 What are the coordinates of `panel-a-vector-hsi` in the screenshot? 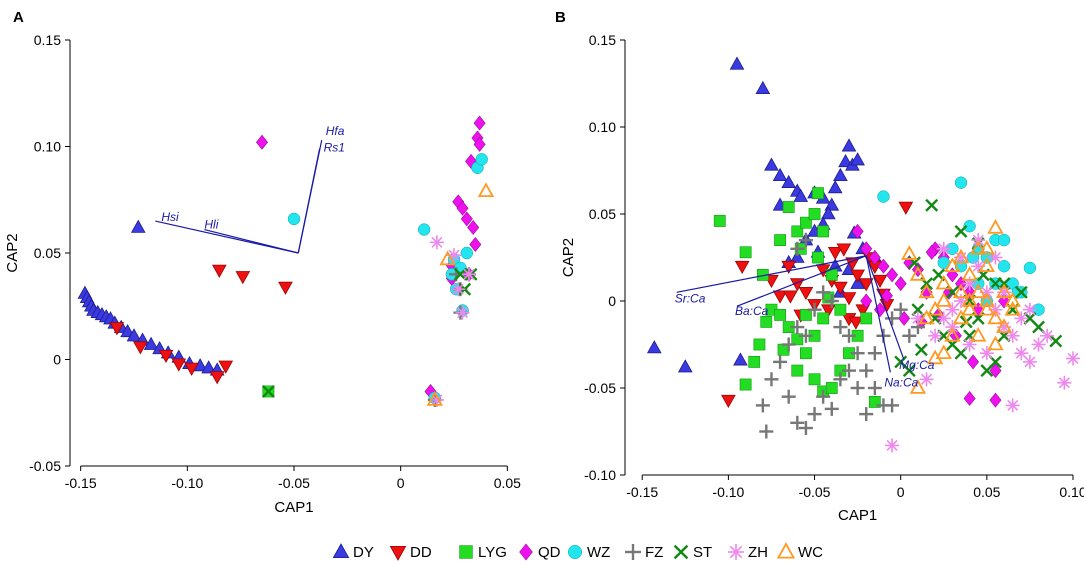 It's located at (227, 237).